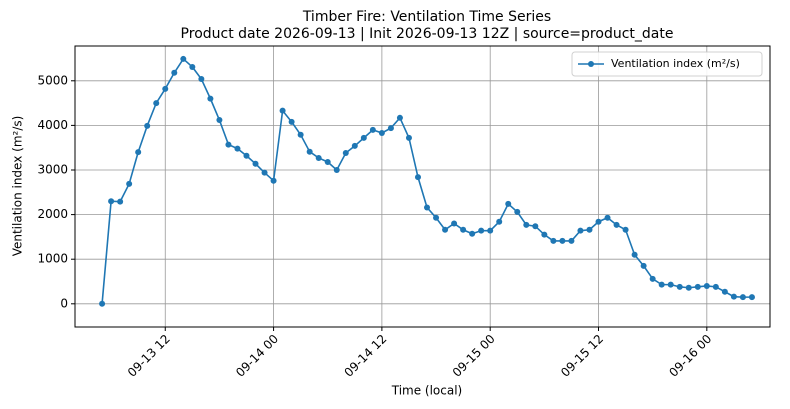 The height and width of the screenshot is (409, 790). What do you see at coordinates (257, 356) in the screenshot?
I see `x-tick-label: 09-14 00` at bounding box center [257, 356].